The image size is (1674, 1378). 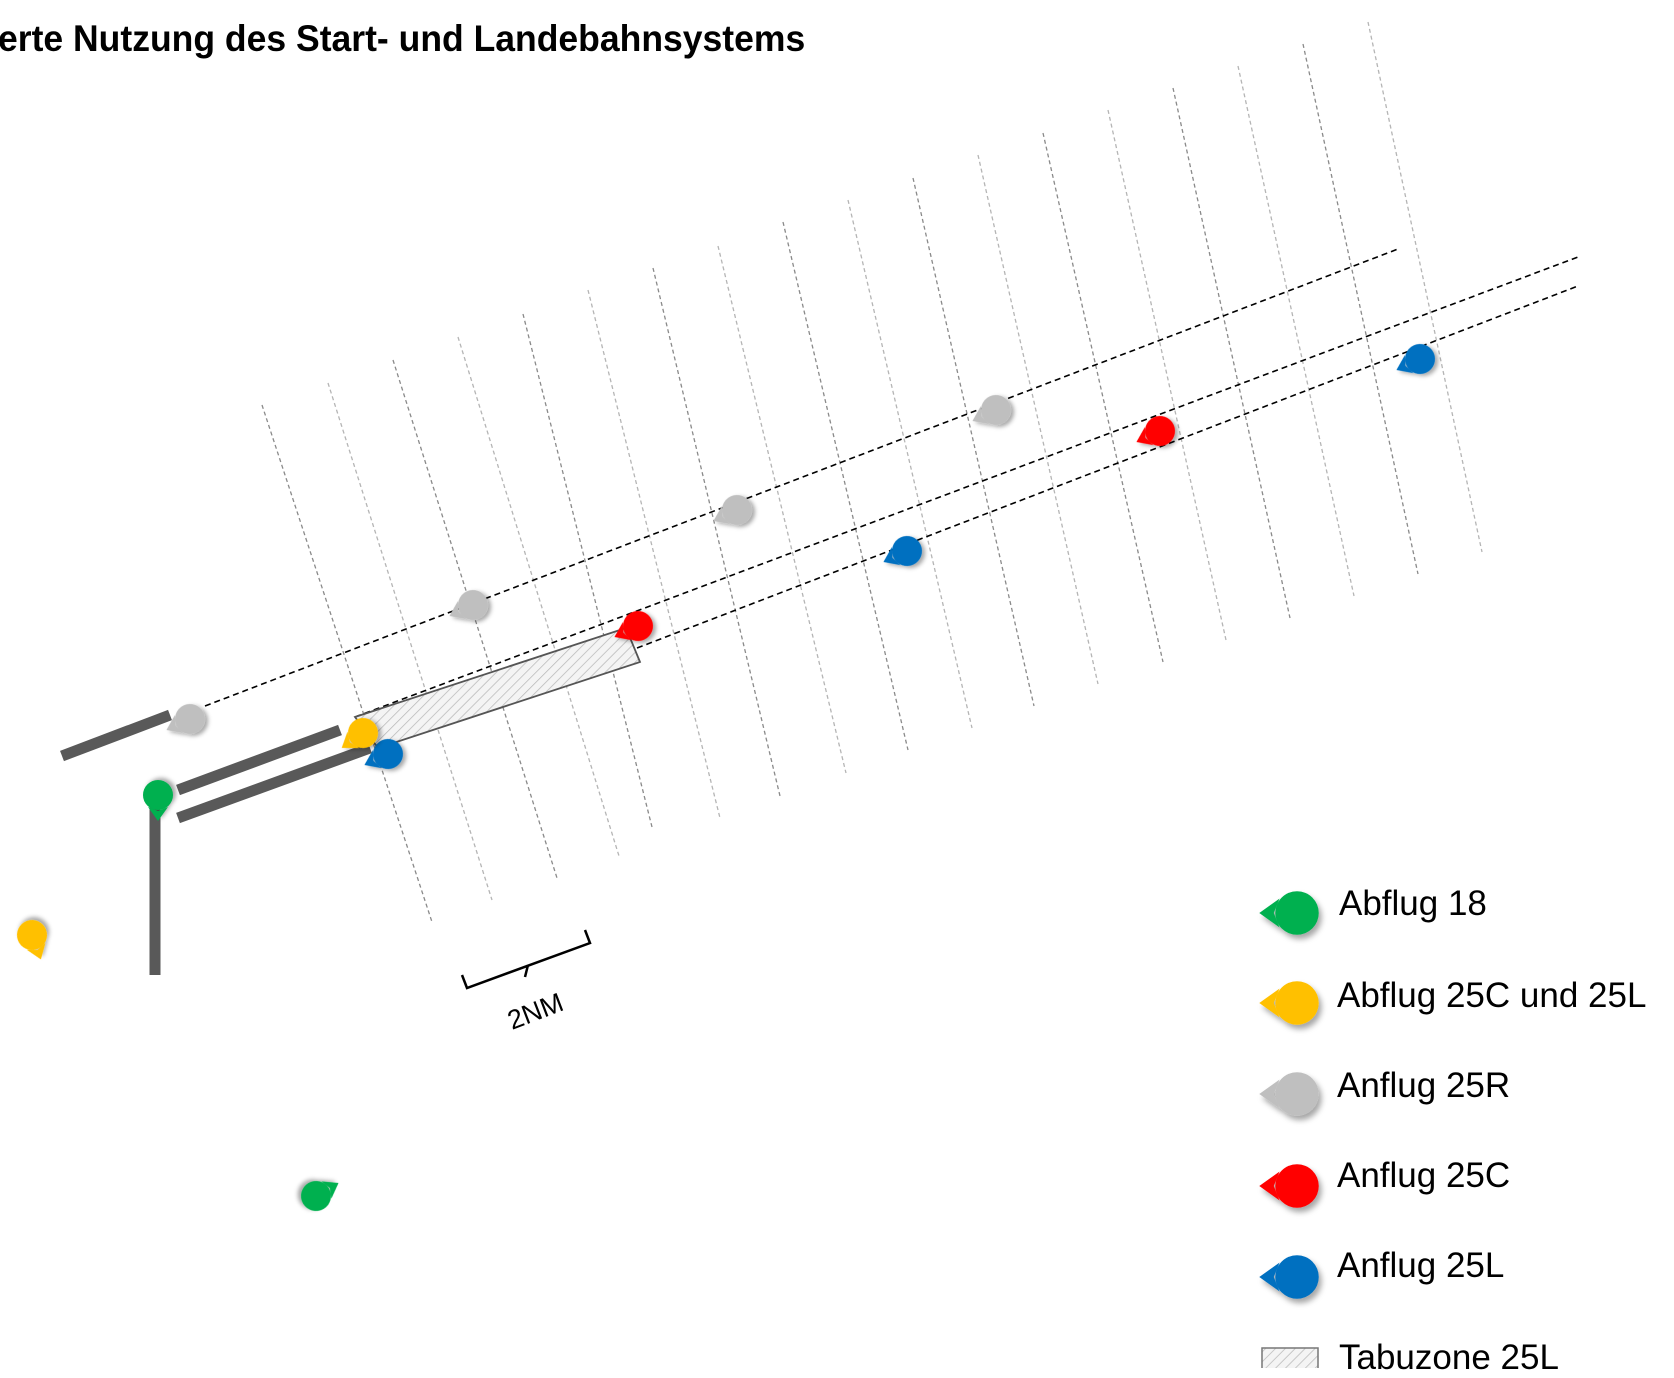 I want to click on legend-abflug-18-icon, so click(x=1289, y=913).